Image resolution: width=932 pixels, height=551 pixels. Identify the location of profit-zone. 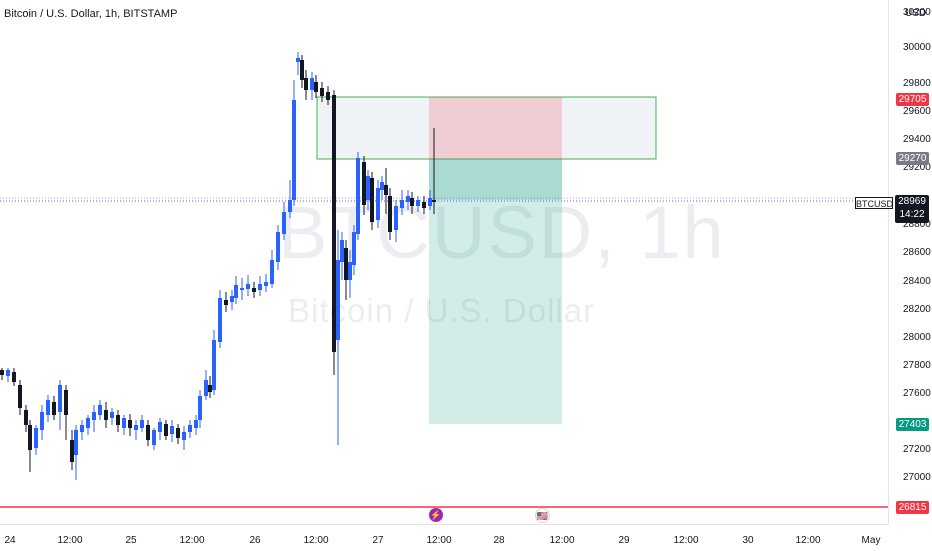
(495, 312).